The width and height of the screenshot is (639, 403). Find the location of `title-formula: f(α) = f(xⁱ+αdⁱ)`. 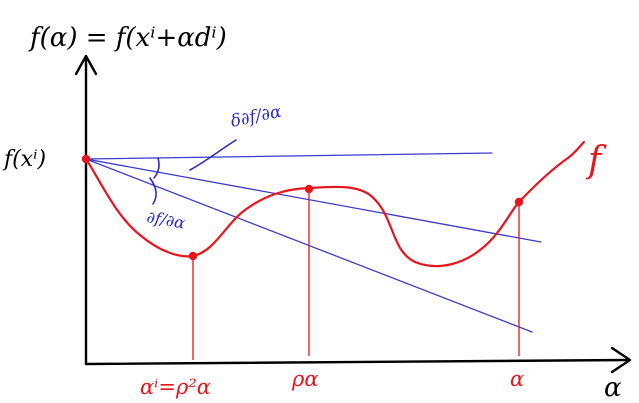

title-formula: f(α) = f(xⁱ+αdⁱ) is located at coordinates (127, 38).